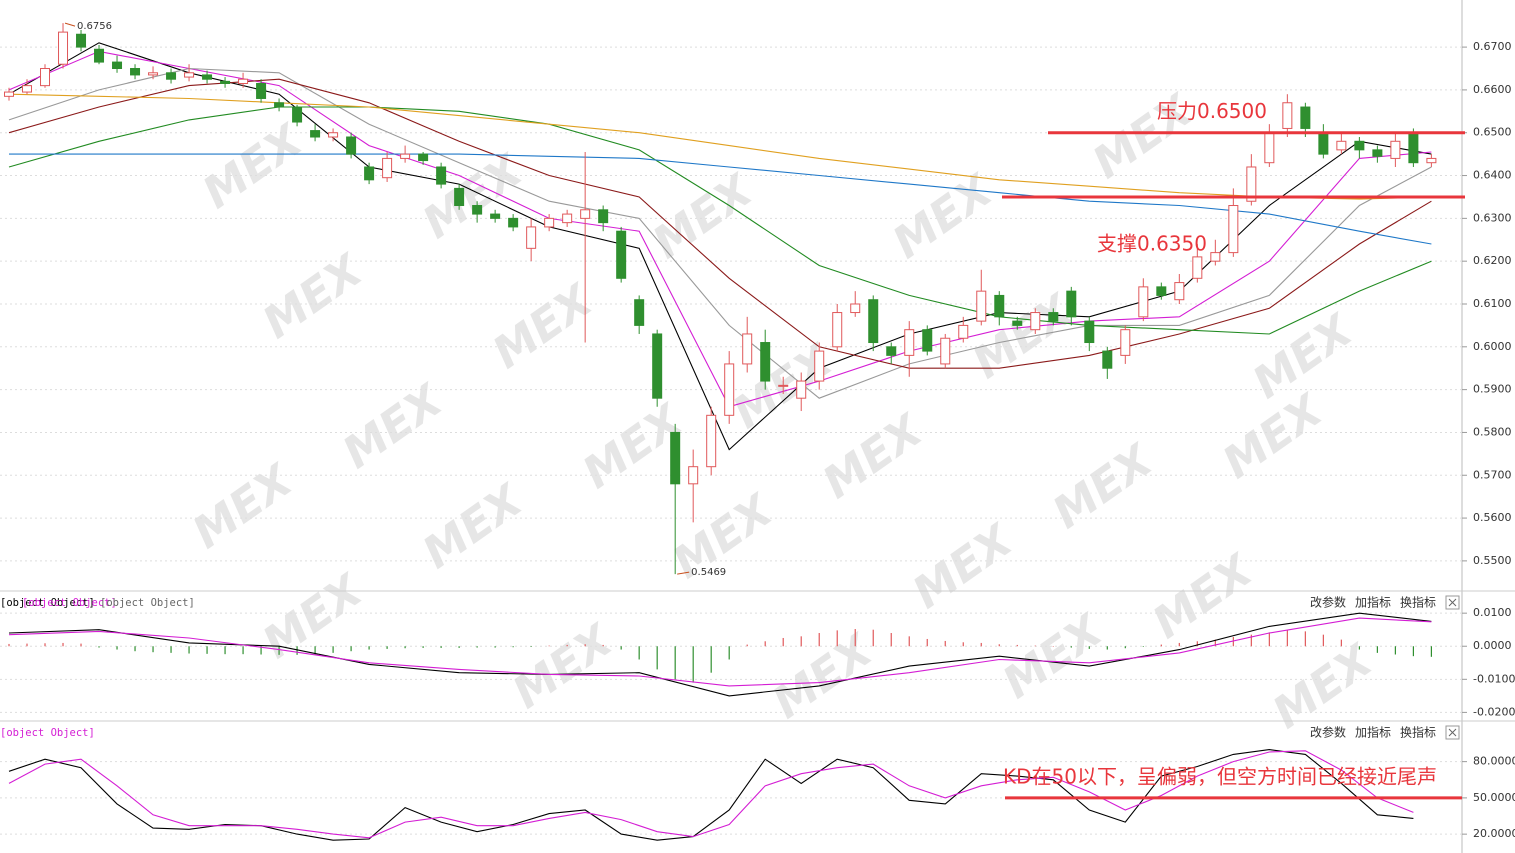 The width and height of the screenshot is (1515, 853). I want to click on y-tick-label: 0.0000, so click(1492, 645).